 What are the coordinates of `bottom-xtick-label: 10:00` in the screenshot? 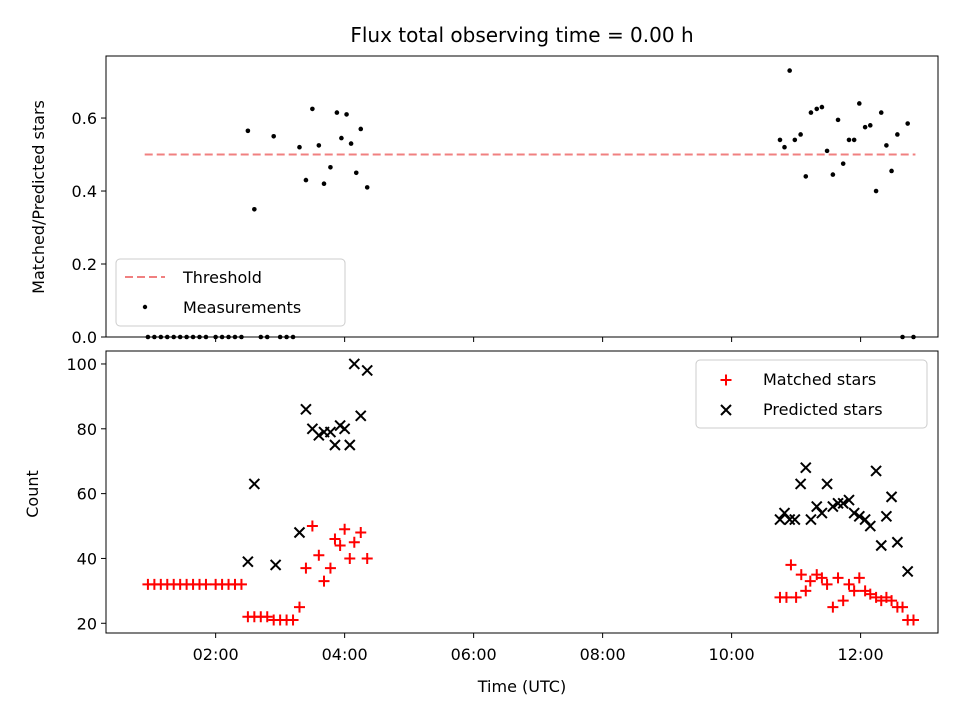 It's located at (732, 654).